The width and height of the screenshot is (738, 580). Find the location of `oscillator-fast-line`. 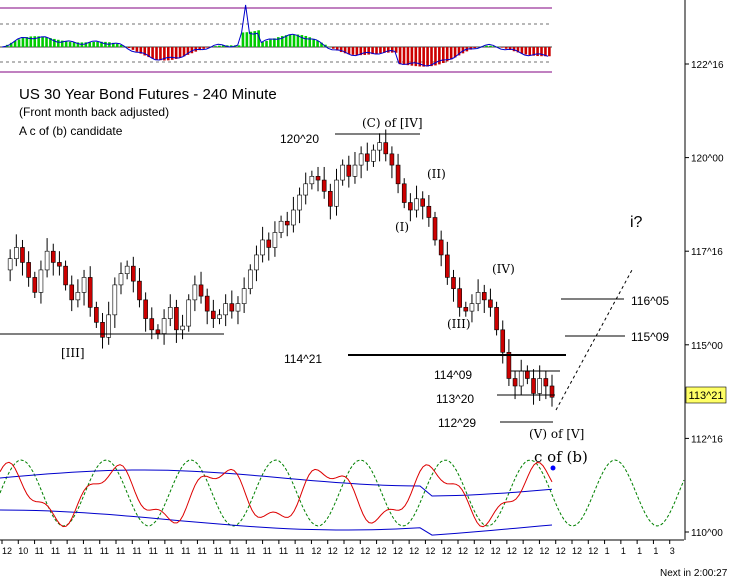

oscillator-fast-line is located at coordinates (276, 494).